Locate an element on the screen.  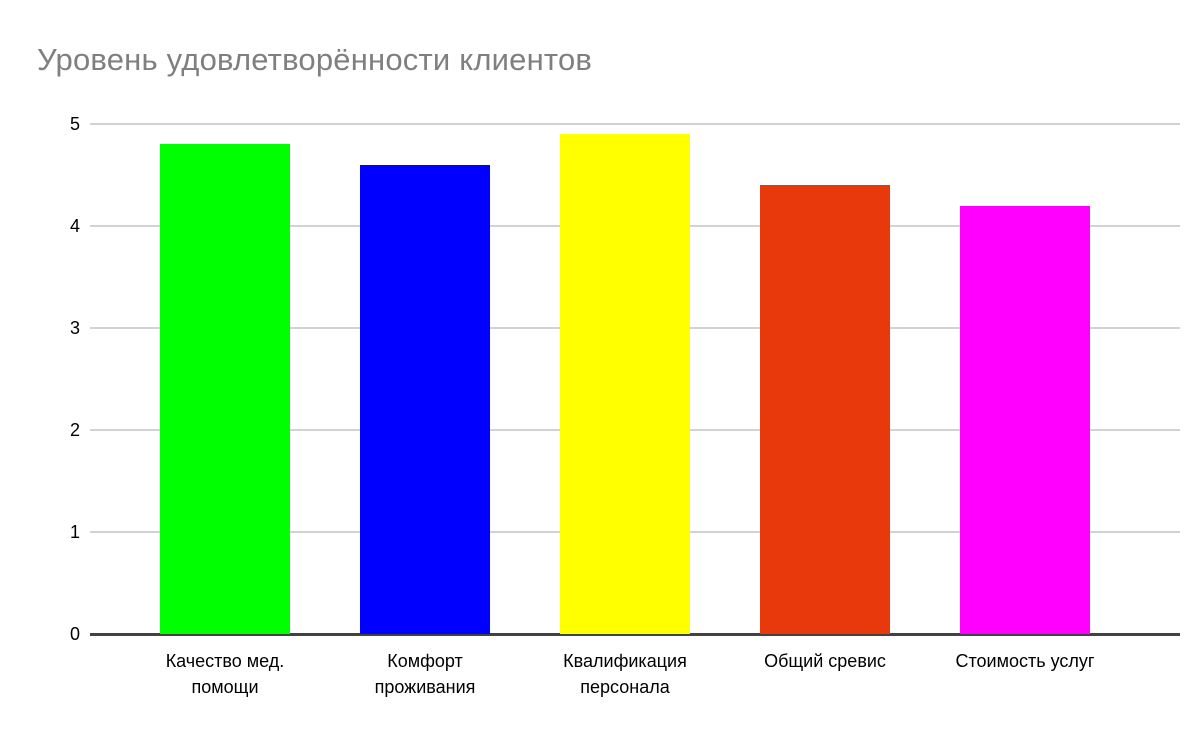
x-tick-label-line: Стоимость услуг is located at coordinates (1025, 661).